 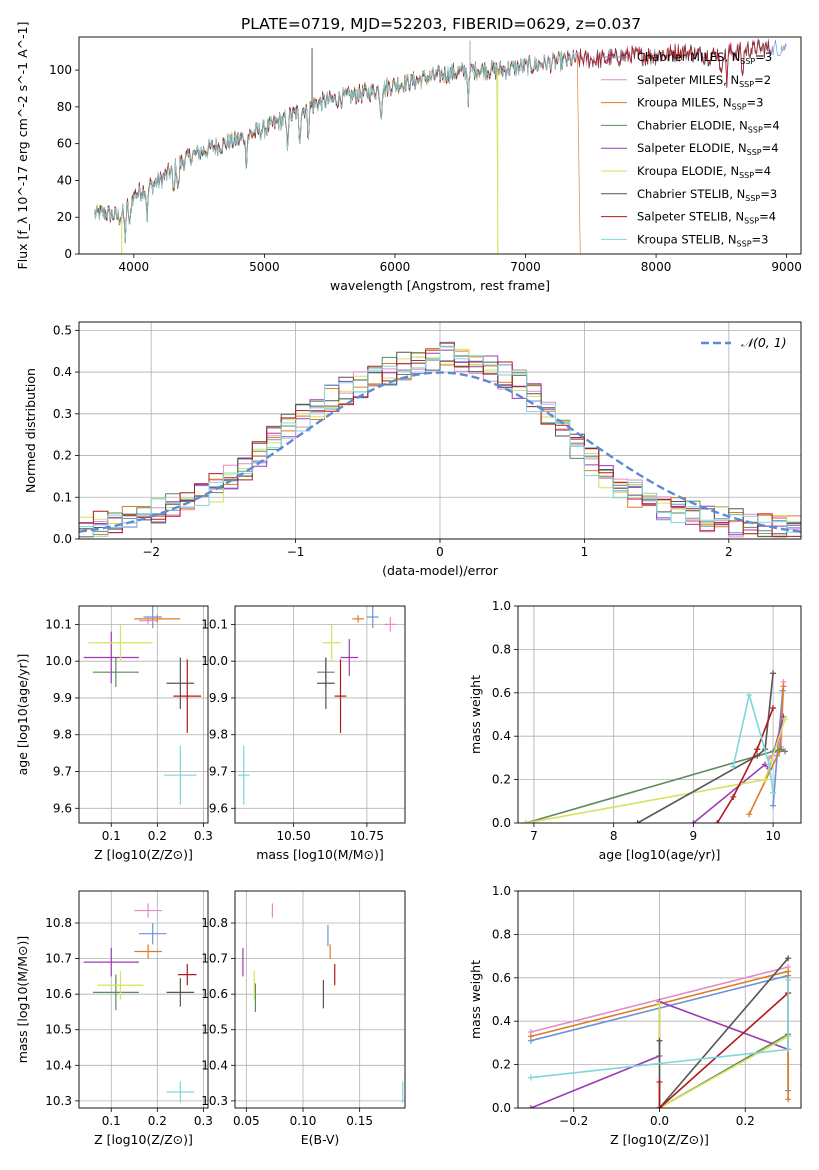 What do you see at coordinates (660, 854) in the screenshot?
I see `x-axis-label: age [log10(age/yr)]` at bounding box center [660, 854].